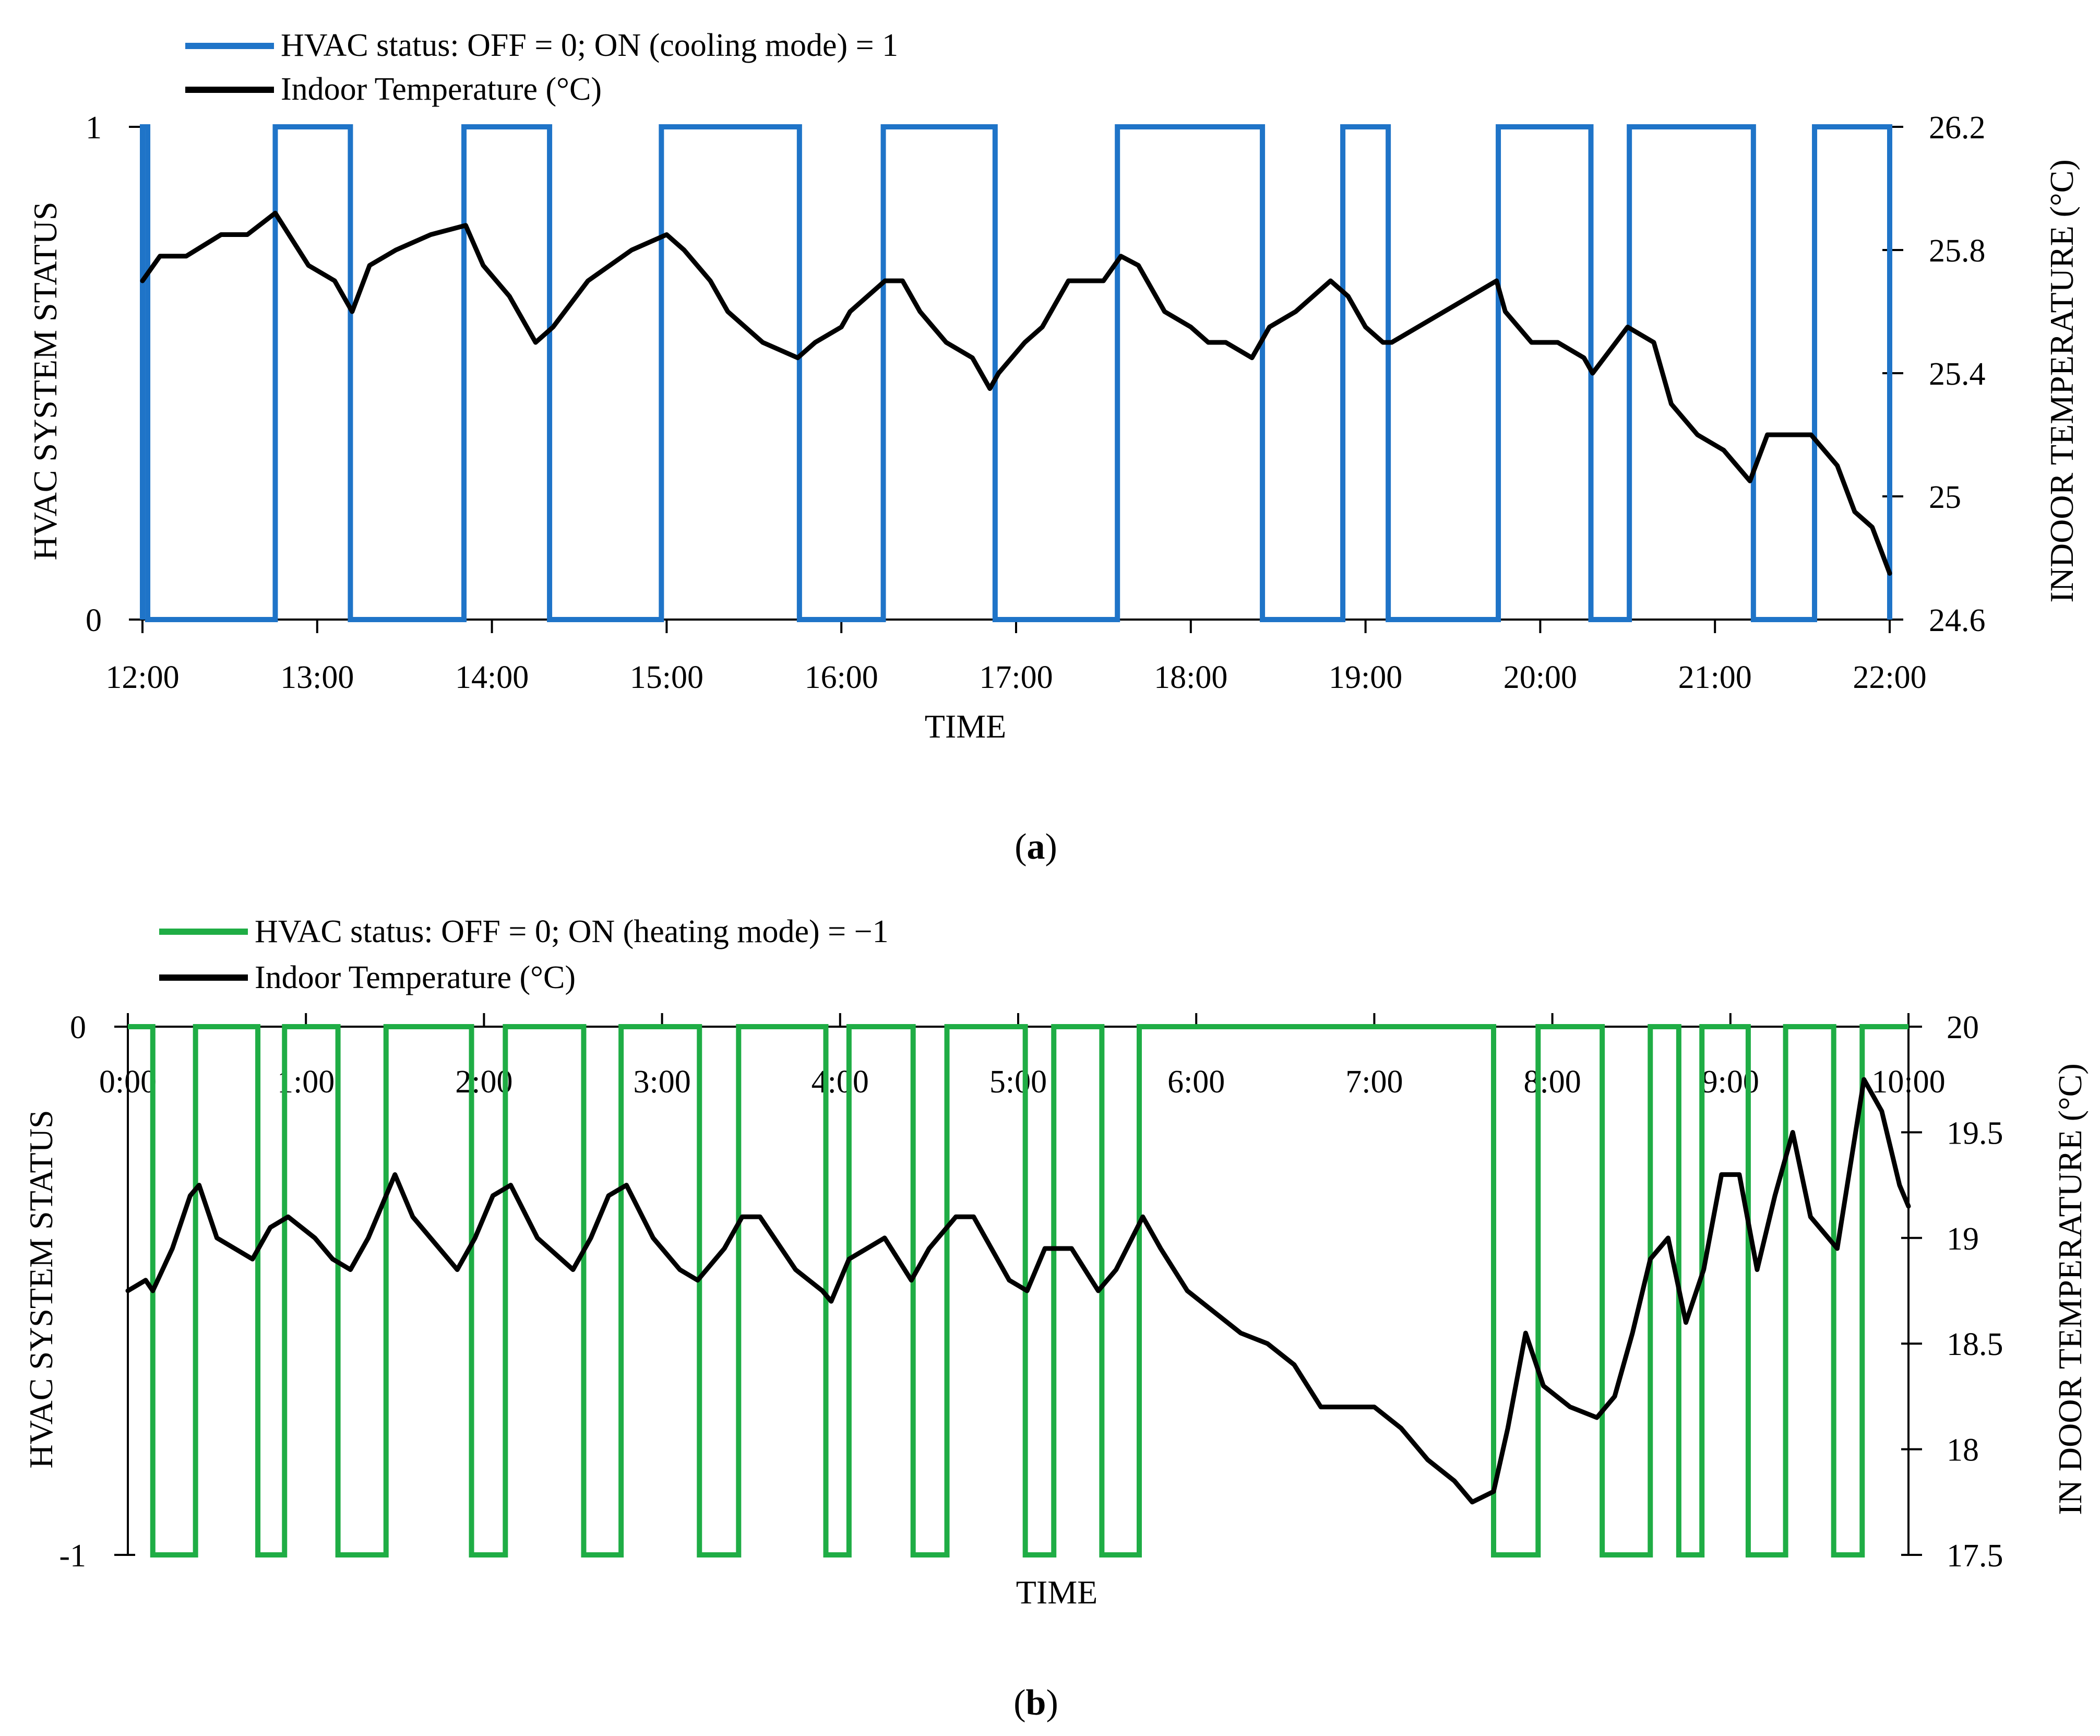 This screenshot has height=1736, width=2100. What do you see at coordinates (1975, 1556) in the screenshot?
I see `right-y-tick-label: 17.5` at bounding box center [1975, 1556].